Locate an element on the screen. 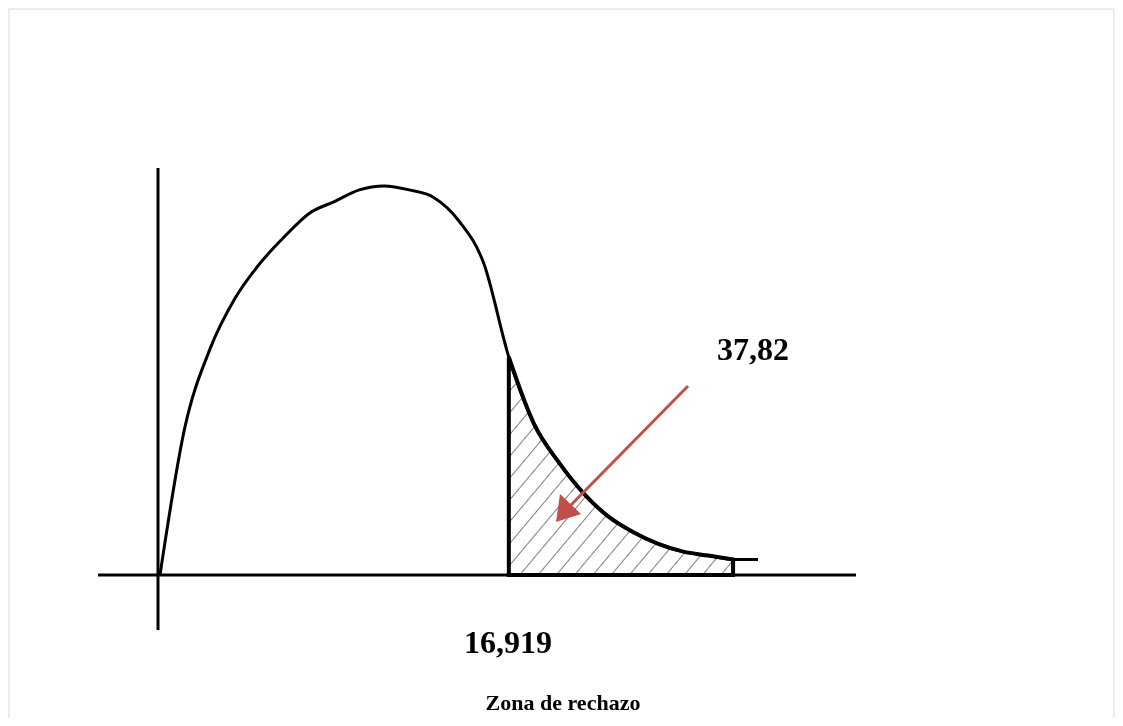 The height and width of the screenshot is (726, 1123). text: Zona de rechazo is located at coordinates (563, 702).